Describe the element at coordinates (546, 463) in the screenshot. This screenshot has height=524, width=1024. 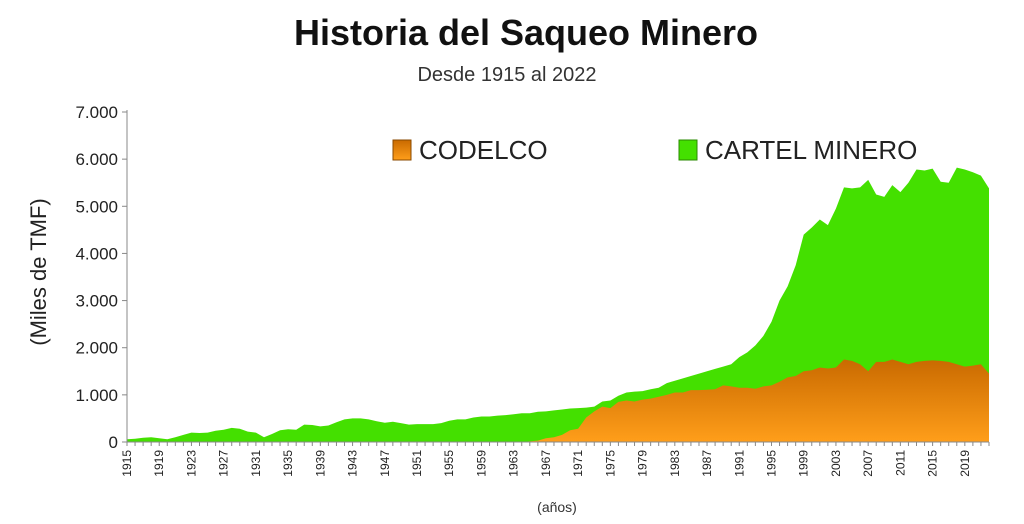
I see `x-tick-label: 1967` at that location.